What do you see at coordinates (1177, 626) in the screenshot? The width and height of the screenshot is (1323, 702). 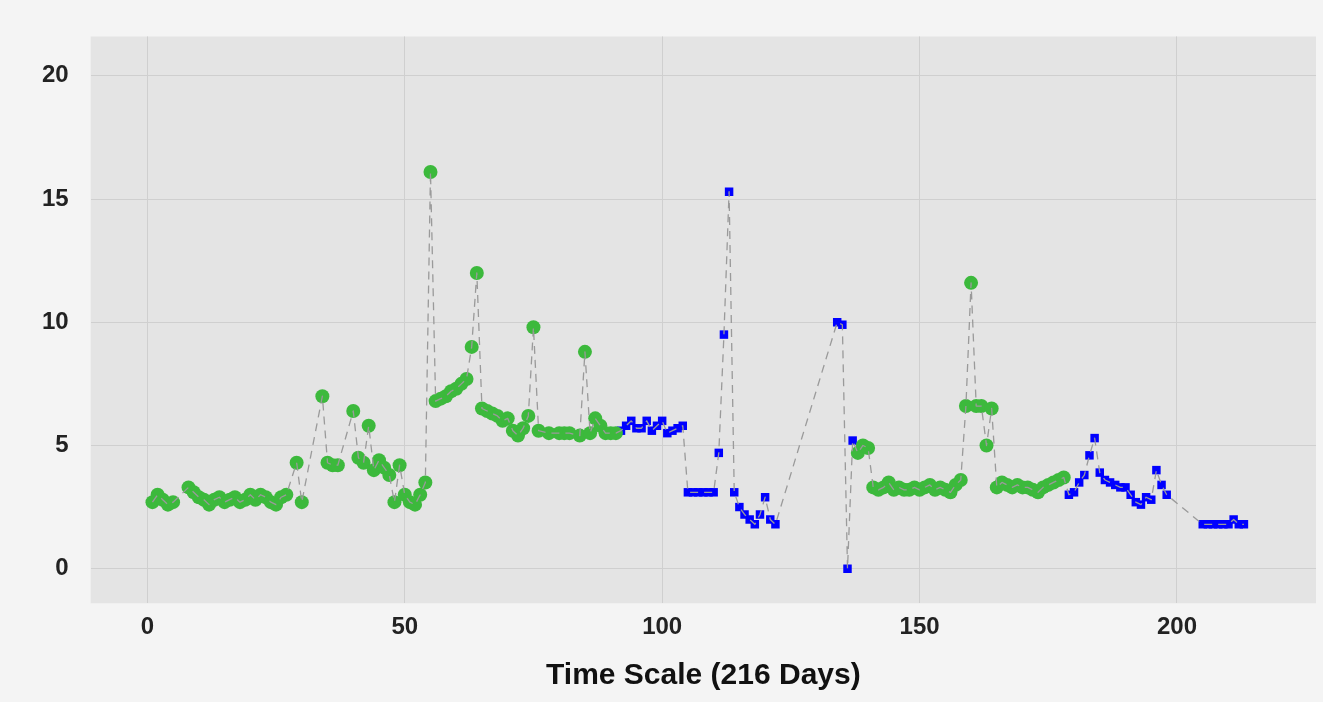 I see `x-tick-label: 200` at bounding box center [1177, 626].